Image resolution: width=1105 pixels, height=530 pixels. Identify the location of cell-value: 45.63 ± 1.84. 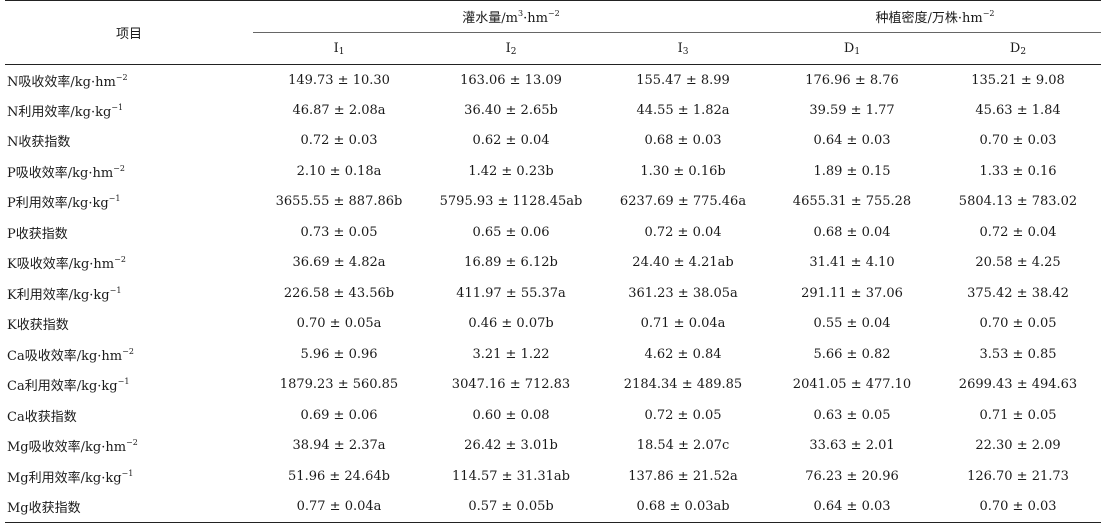
(1018, 110).